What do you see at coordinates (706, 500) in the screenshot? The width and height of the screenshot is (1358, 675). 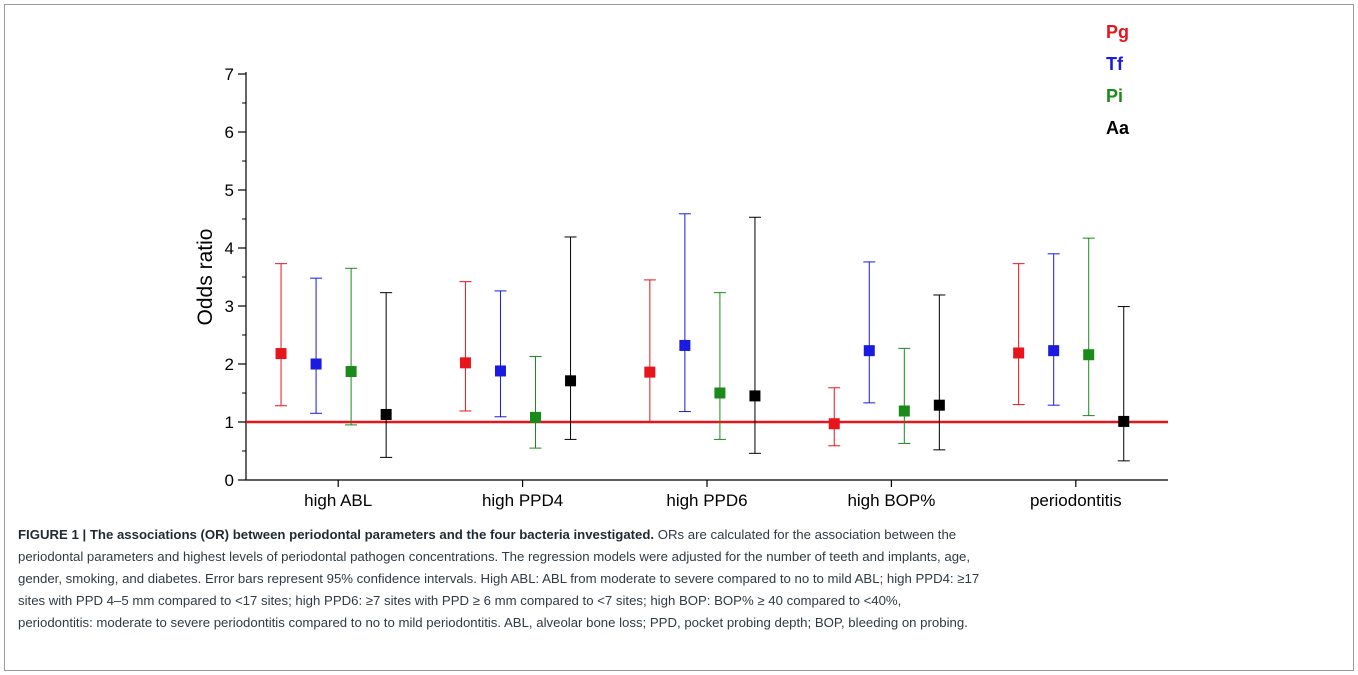 I see `x-tick-label: high PPD6` at bounding box center [706, 500].